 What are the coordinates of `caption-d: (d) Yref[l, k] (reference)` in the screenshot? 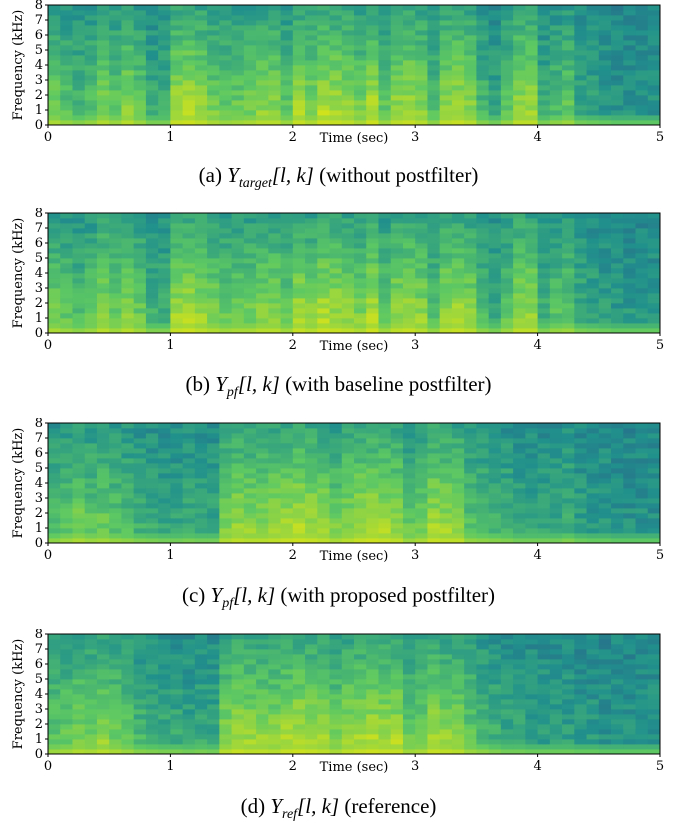 It's located at (338, 808).